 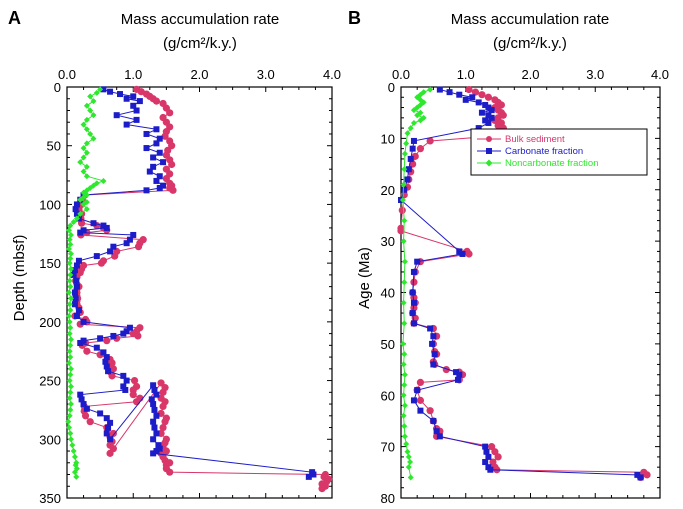 I want to click on y-tick-label: 0, so click(x=391, y=87).